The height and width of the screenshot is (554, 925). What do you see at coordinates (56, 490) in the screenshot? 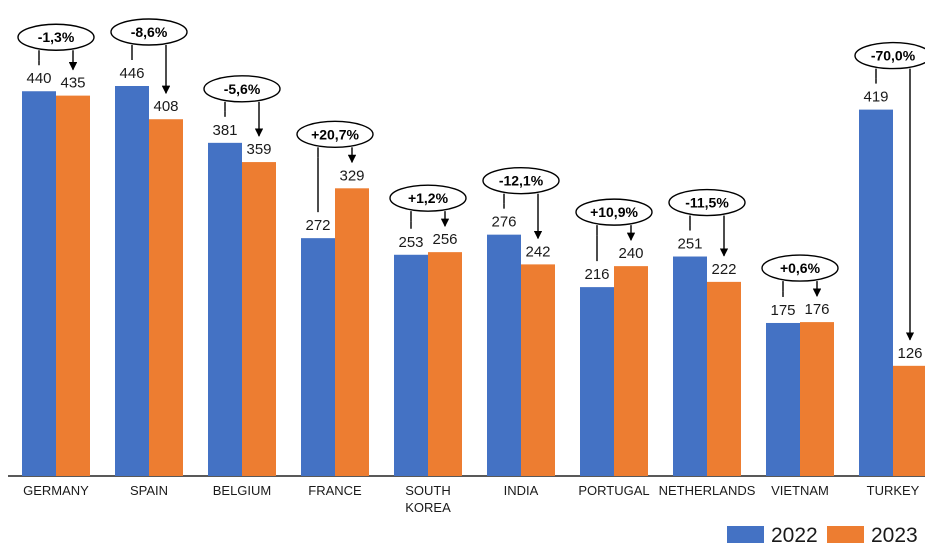
I see `category-label: GERMANY` at bounding box center [56, 490].